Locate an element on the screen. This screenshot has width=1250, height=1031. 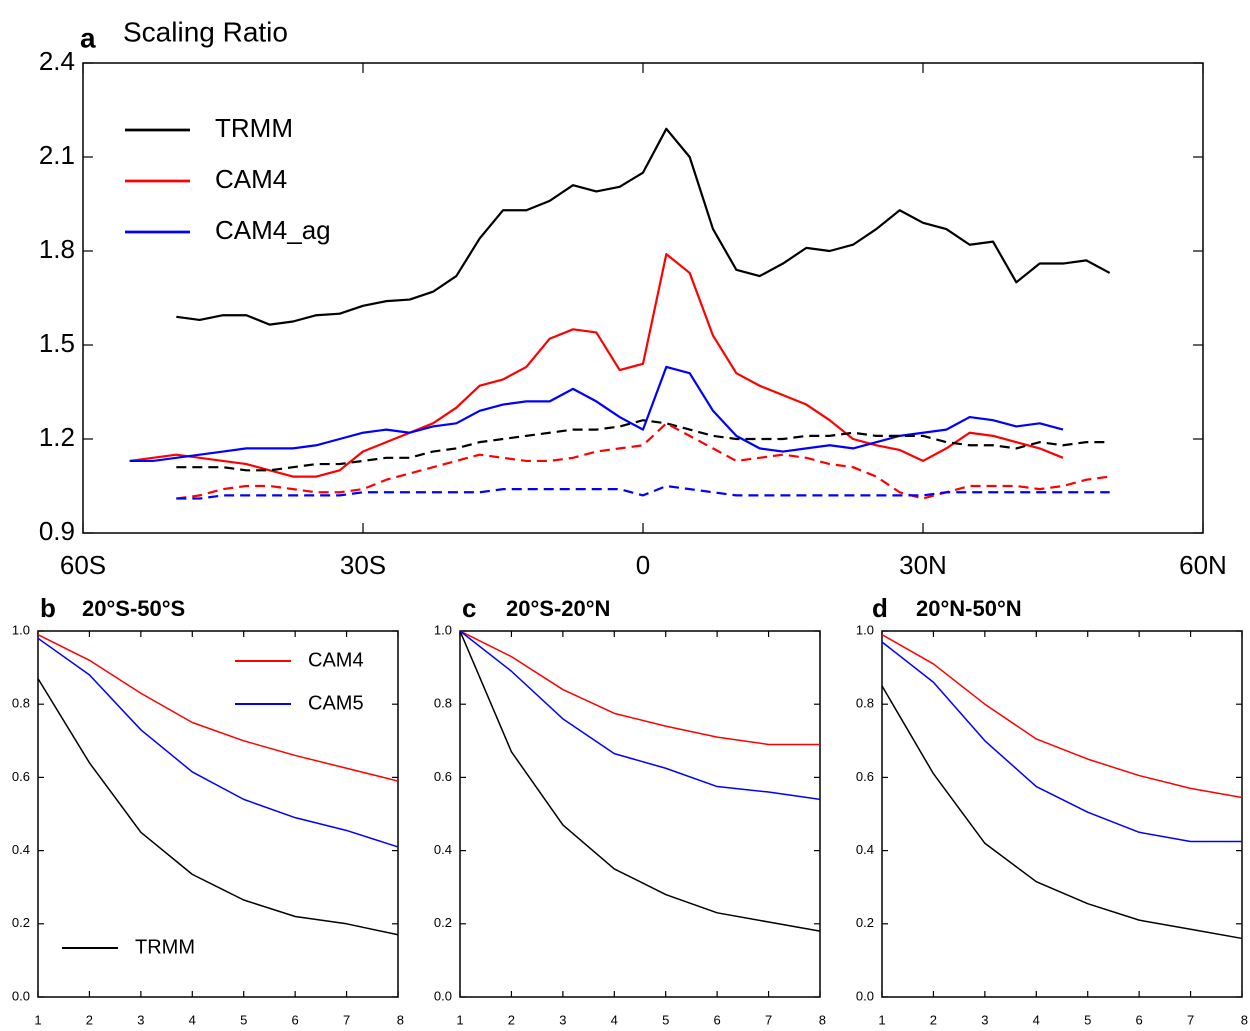
x-tick-label: 30N is located at coordinates (923, 565).